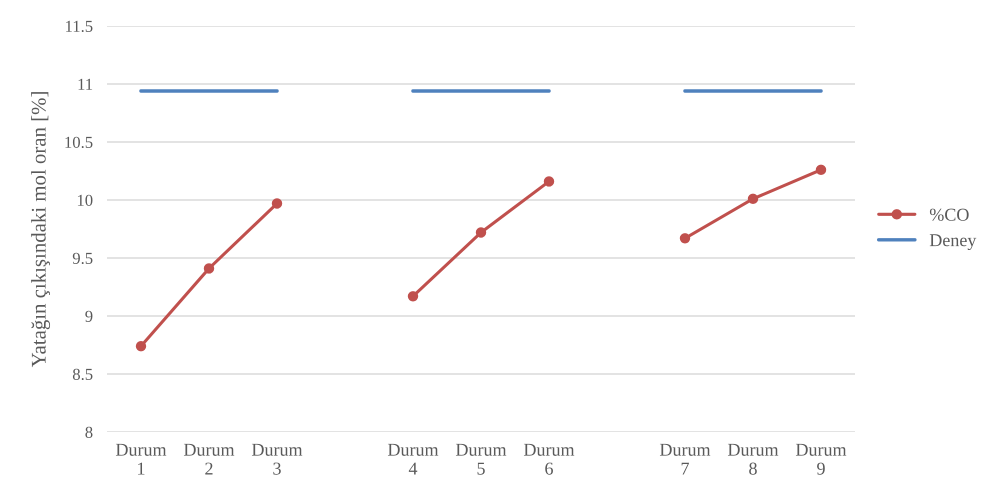 The image size is (987, 499). I want to click on y-tick-label: 9, so click(88, 316).